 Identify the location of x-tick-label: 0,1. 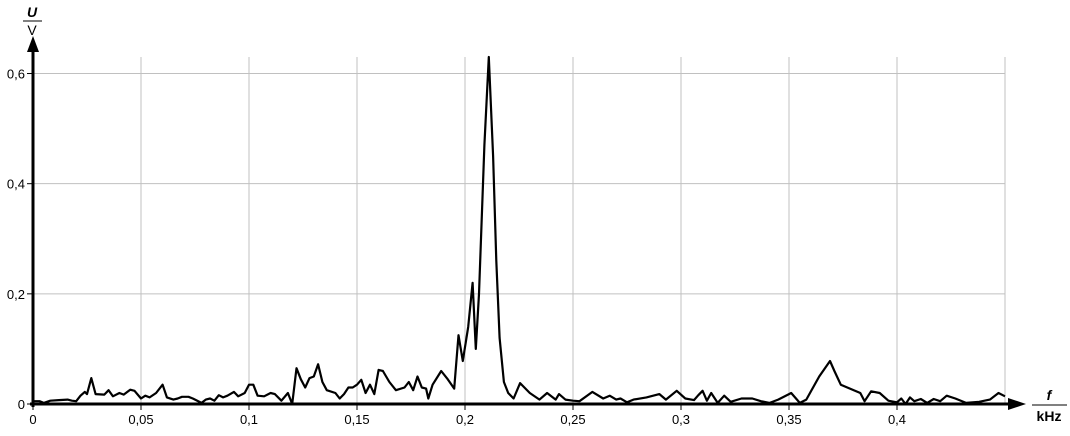
(249, 419).